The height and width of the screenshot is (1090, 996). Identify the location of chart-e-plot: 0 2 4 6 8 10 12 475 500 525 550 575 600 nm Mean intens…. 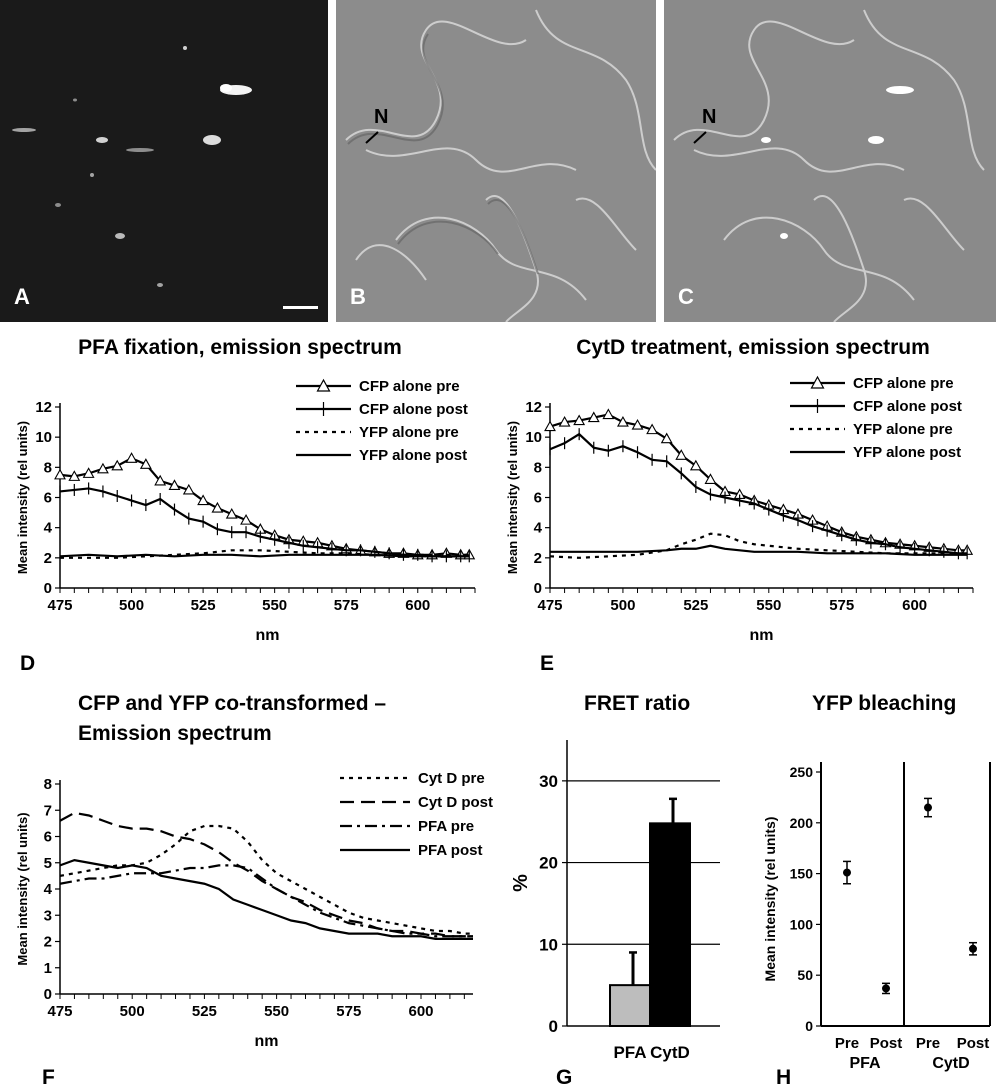
(739, 509).